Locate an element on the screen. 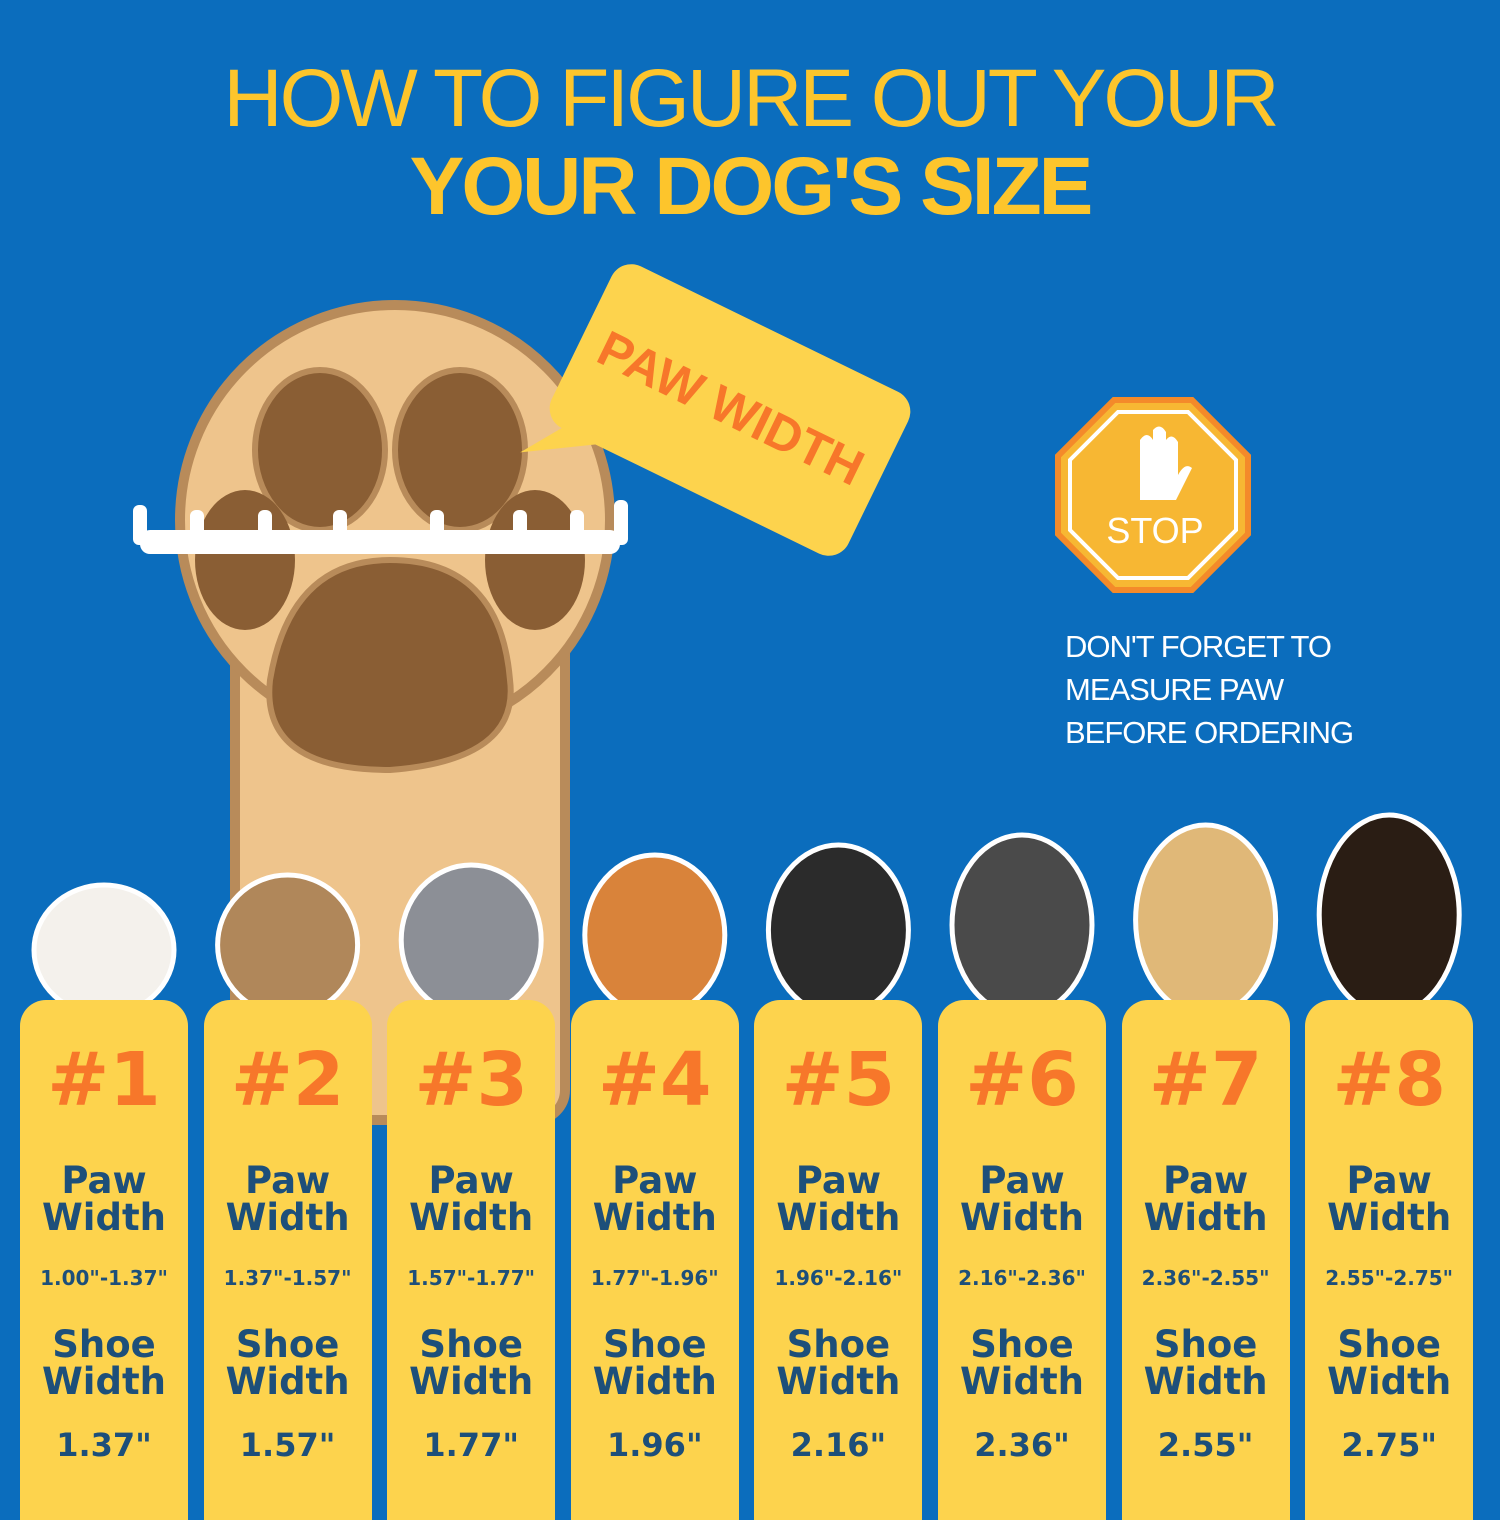 This screenshot has width=1500, height=1520. dog-photos is located at coordinates (746, 915).